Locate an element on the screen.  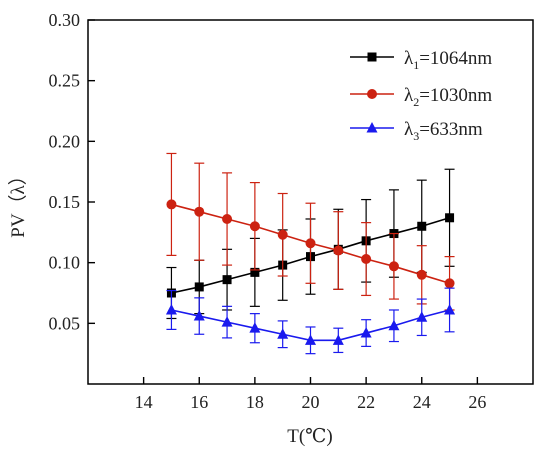
legend-label: λ3=633nm is located at coordinates (443, 131).